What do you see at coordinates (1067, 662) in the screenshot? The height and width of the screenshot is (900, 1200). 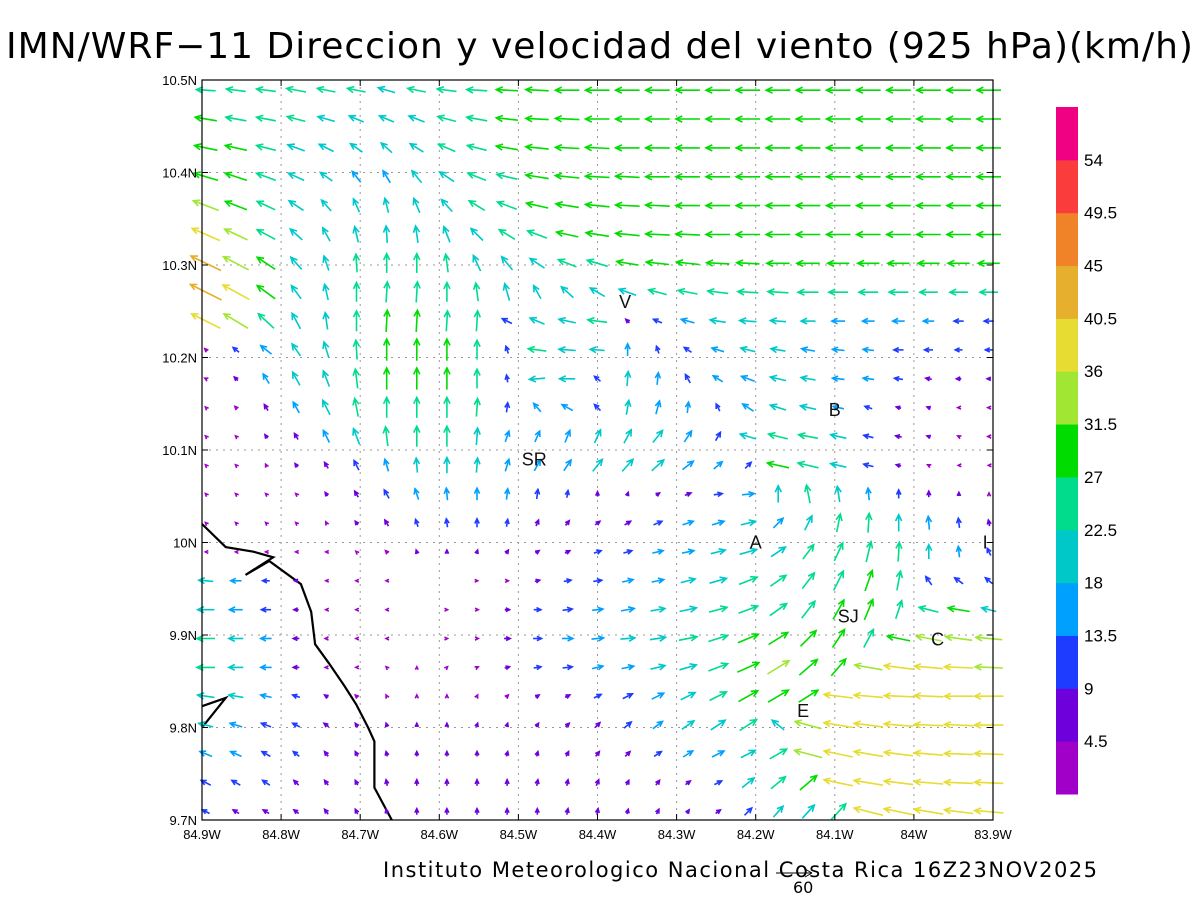 I see `colorbar-segment` at bounding box center [1067, 662].